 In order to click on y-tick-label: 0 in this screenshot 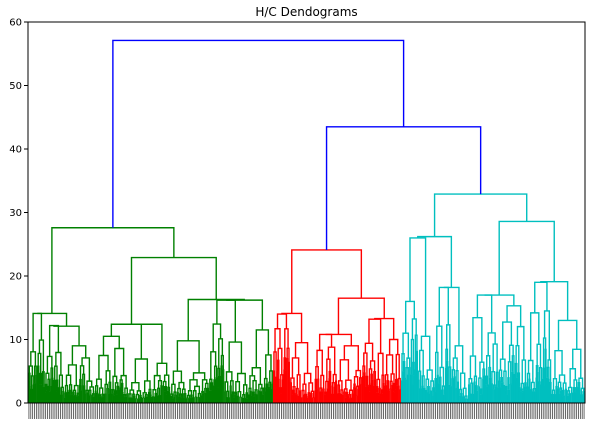, I will do `click(19, 404)`.